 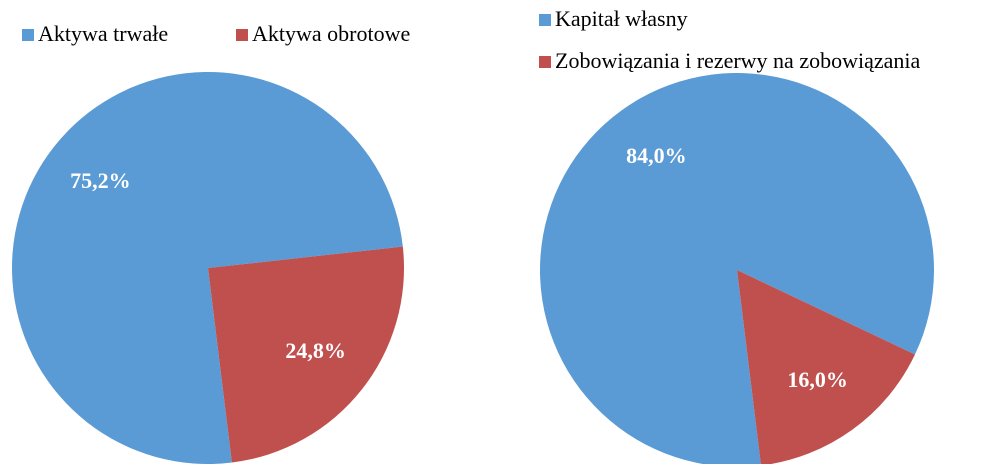 I want to click on data-label: 16,0%, so click(x=817, y=379).